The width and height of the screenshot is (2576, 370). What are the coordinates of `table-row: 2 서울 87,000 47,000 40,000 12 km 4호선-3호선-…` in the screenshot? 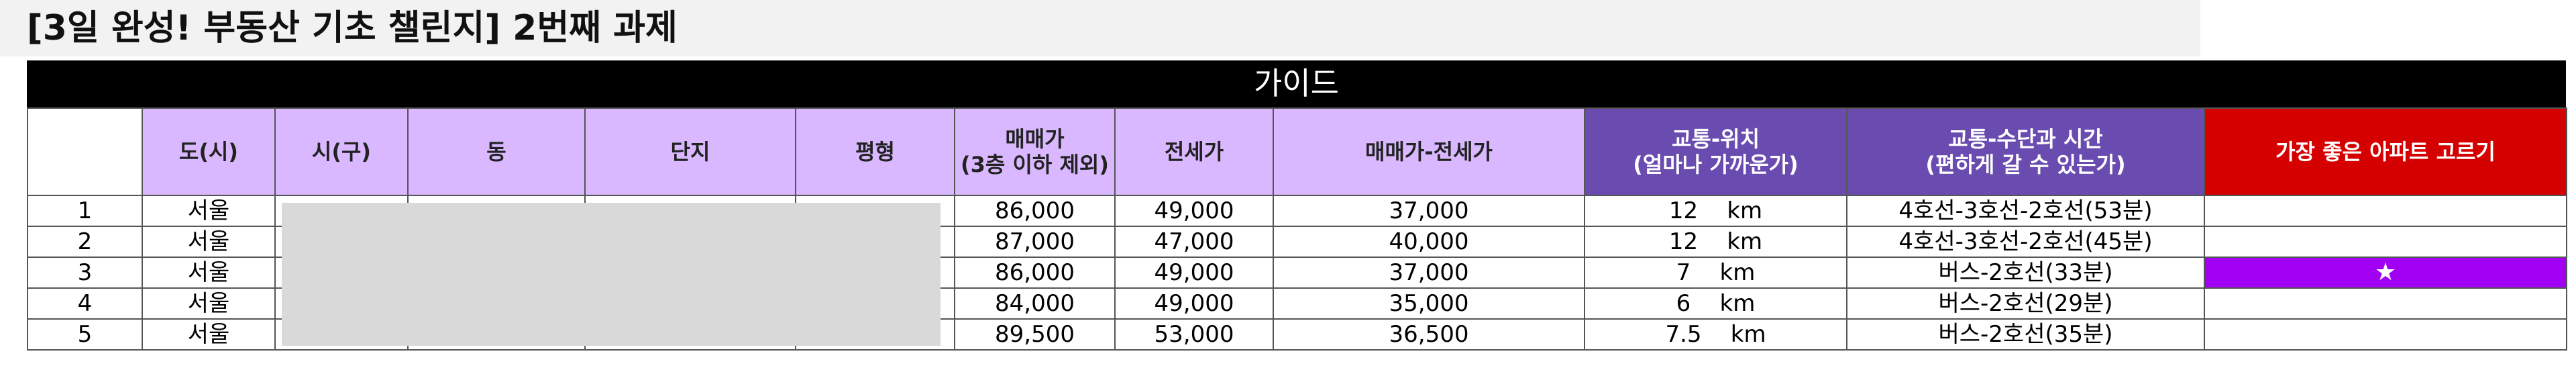 It's located at (1297, 242).